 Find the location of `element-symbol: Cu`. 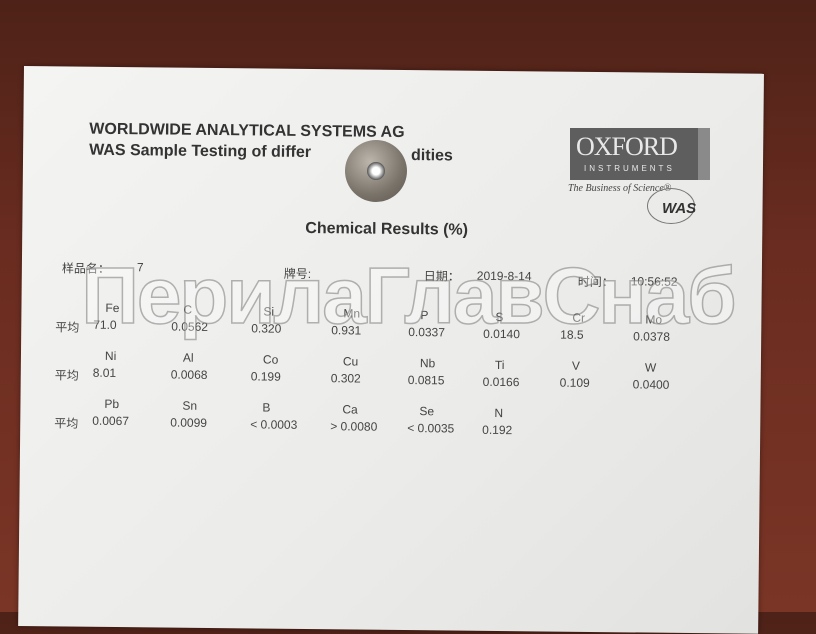

element-symbol: Cu is located at coordinates (350, 361).